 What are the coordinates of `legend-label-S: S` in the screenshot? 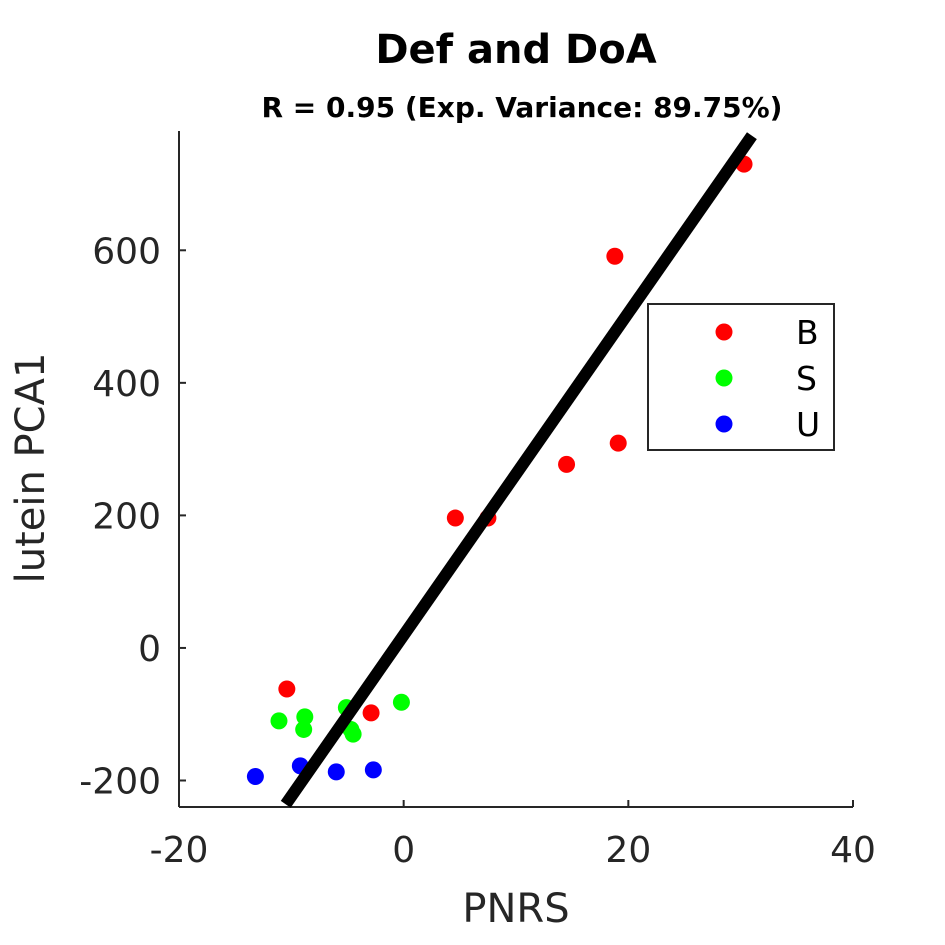 It's located at (806, 378).